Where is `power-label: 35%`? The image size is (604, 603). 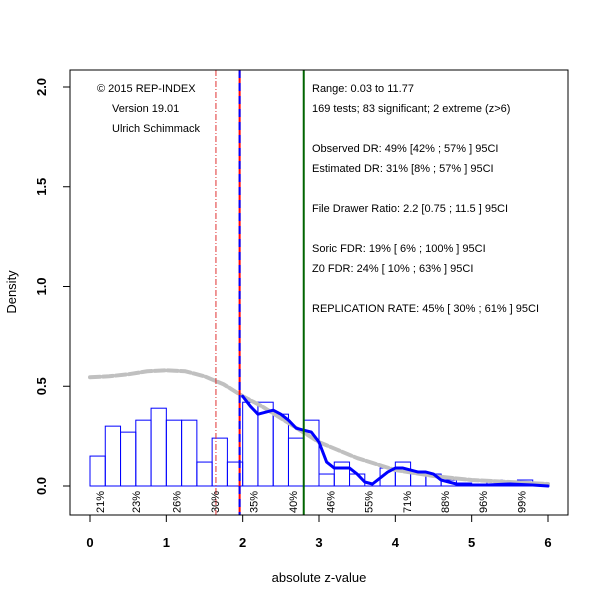 power-label: 35% is located at coordinates (254, 502).